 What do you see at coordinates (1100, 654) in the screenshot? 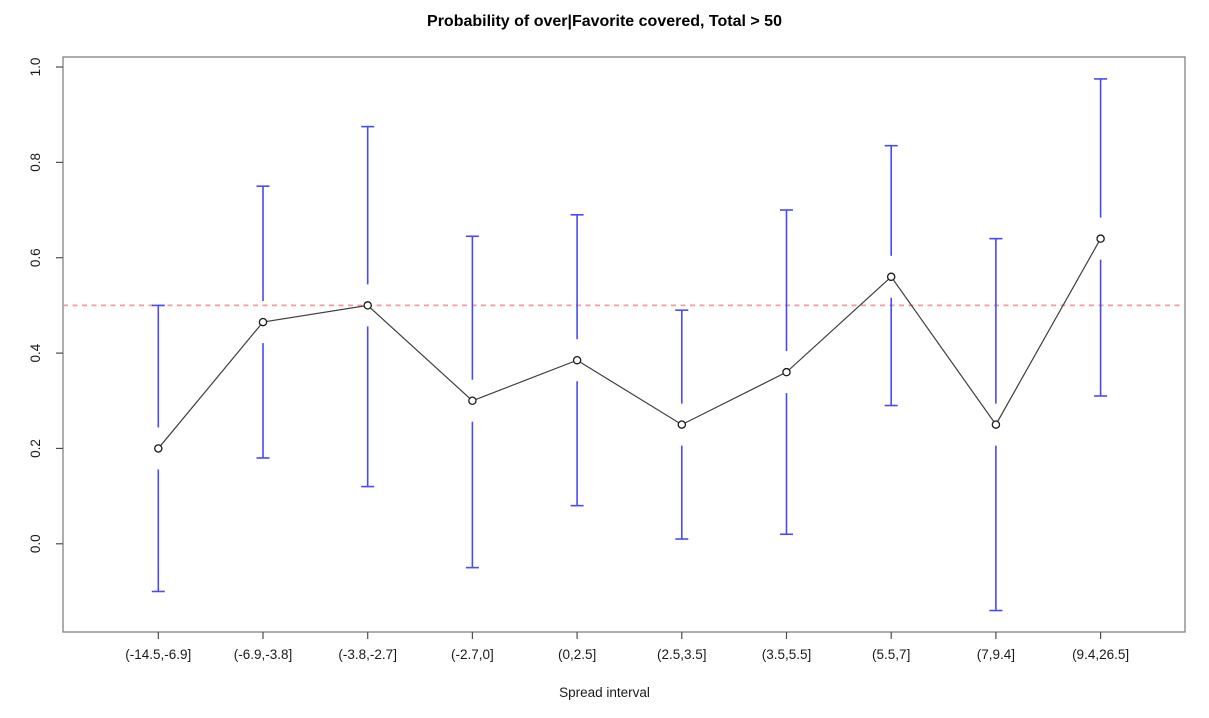
I see `x-axis-tick-label: (9.4,26.5]` at bounding box center [1100, 654].